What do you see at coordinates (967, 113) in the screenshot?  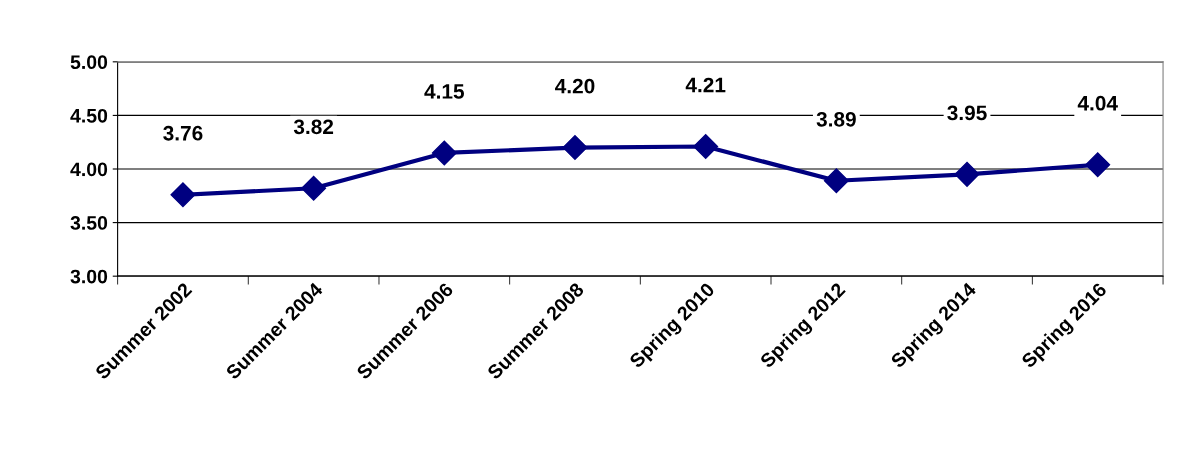 I see `text: 3.95` at bounding box center [967, 113].